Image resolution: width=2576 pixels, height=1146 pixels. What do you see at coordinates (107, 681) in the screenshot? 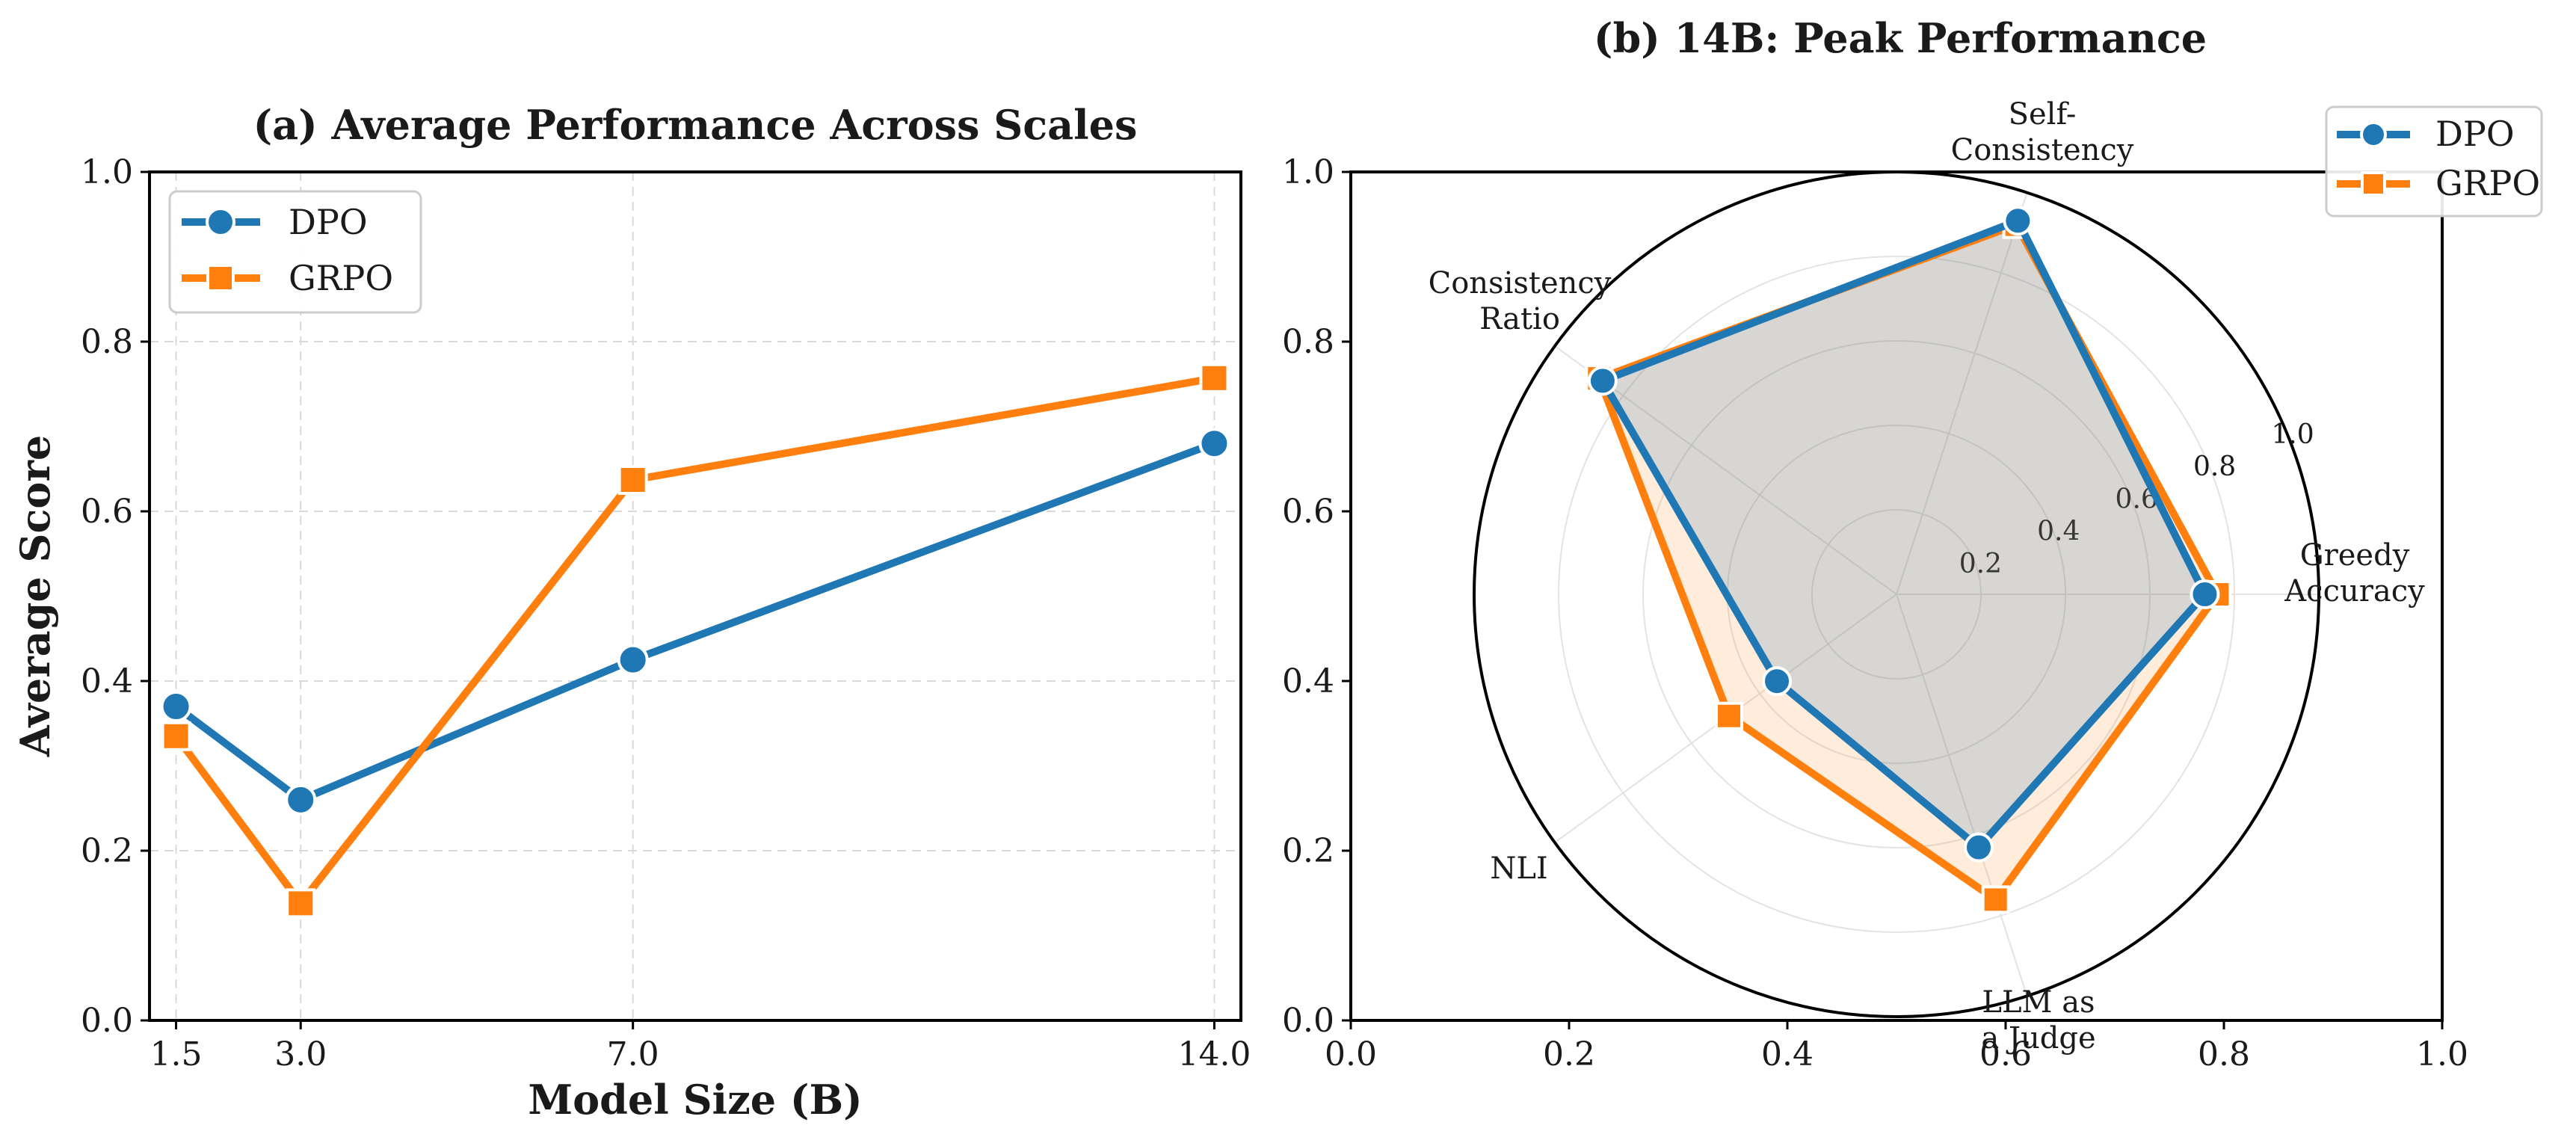
I see `y-tick-label: 0.4` at bounding box center [107, 681].